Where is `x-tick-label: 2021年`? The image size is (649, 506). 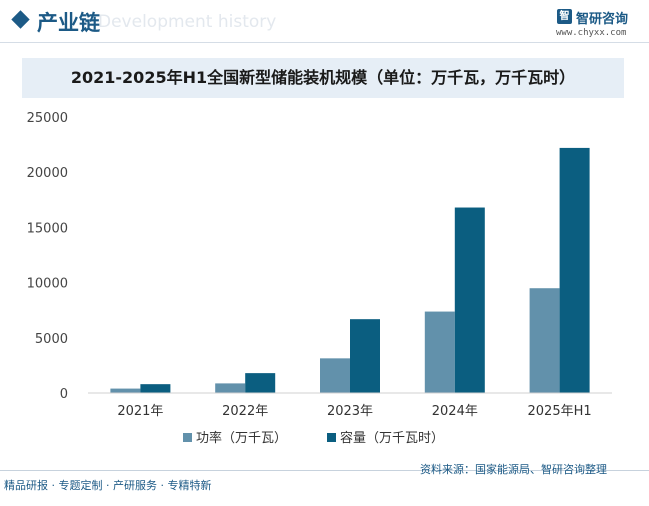 x-tick-label: 2021年 is located at coordinates (140, 411).